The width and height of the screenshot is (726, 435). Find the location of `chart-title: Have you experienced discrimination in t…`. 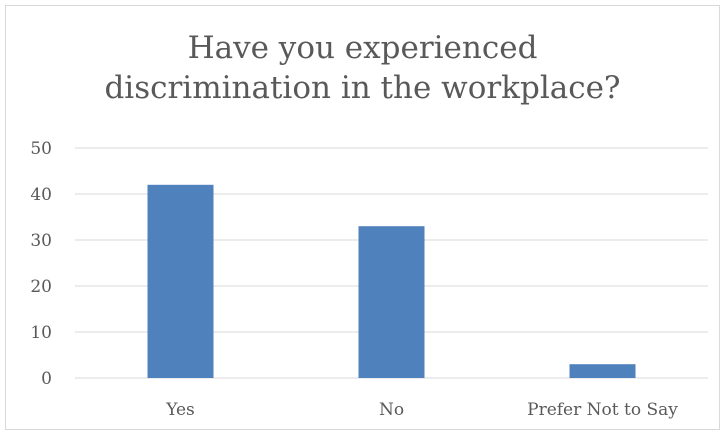

chart-title: Have you experienced discrimination in t… is located at coordinates (362, 68).